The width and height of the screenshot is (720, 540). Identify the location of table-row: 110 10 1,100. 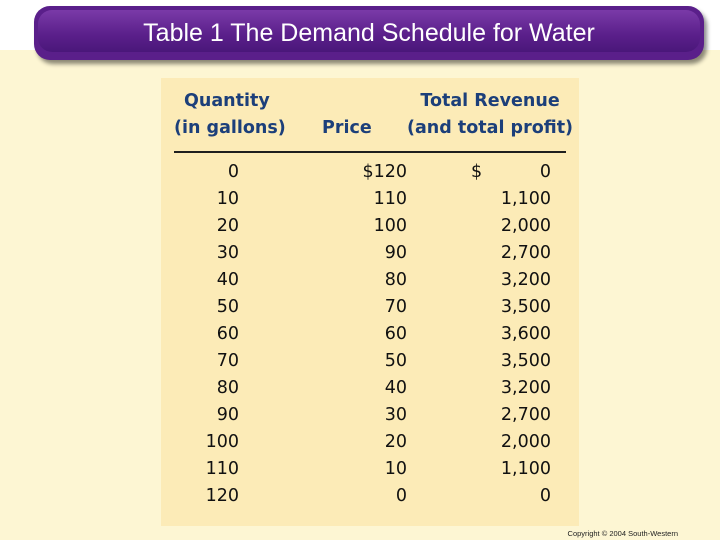
(356, 469).